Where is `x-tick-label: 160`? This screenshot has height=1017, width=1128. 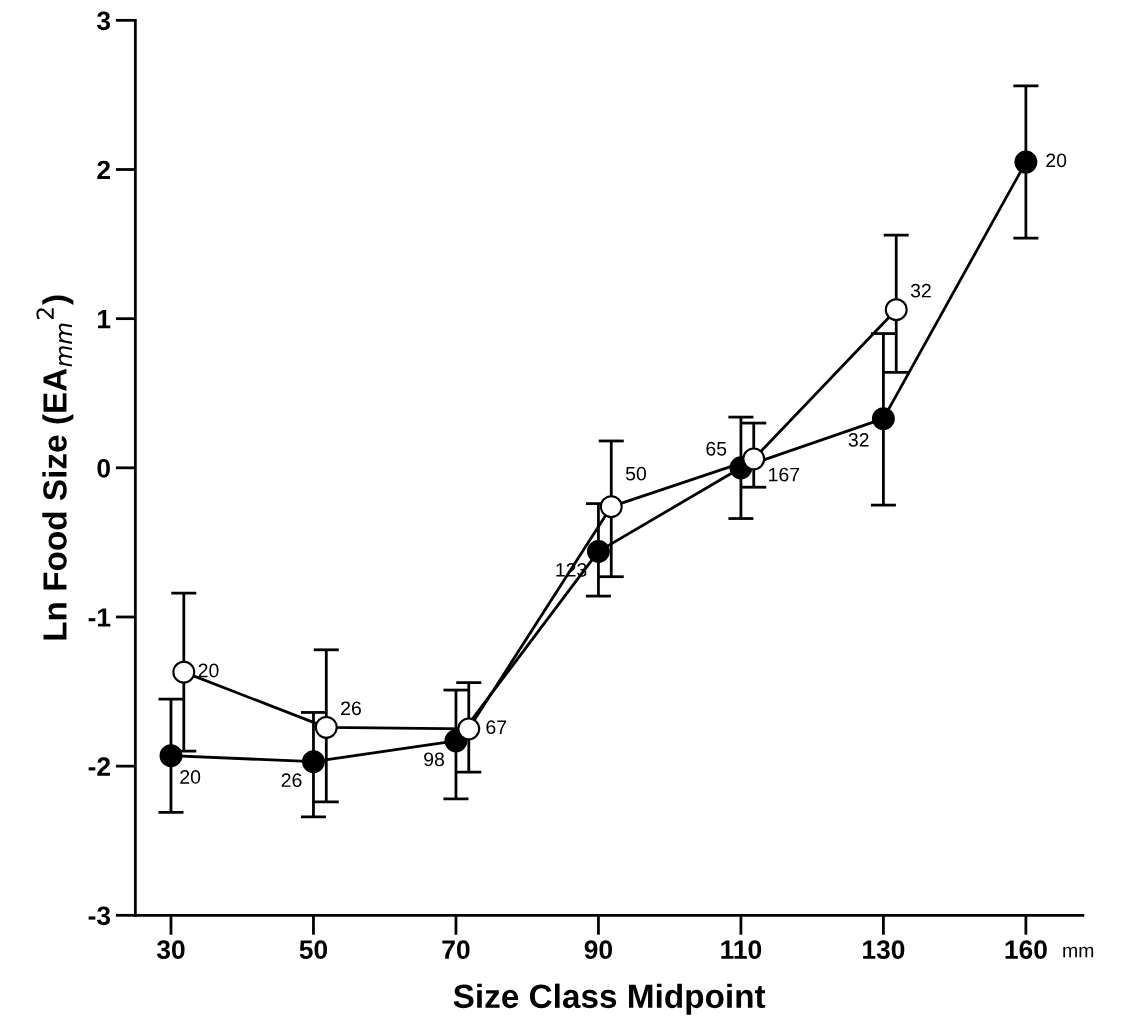
x-tick-label: 160 is located at coordinates (1026, 949).